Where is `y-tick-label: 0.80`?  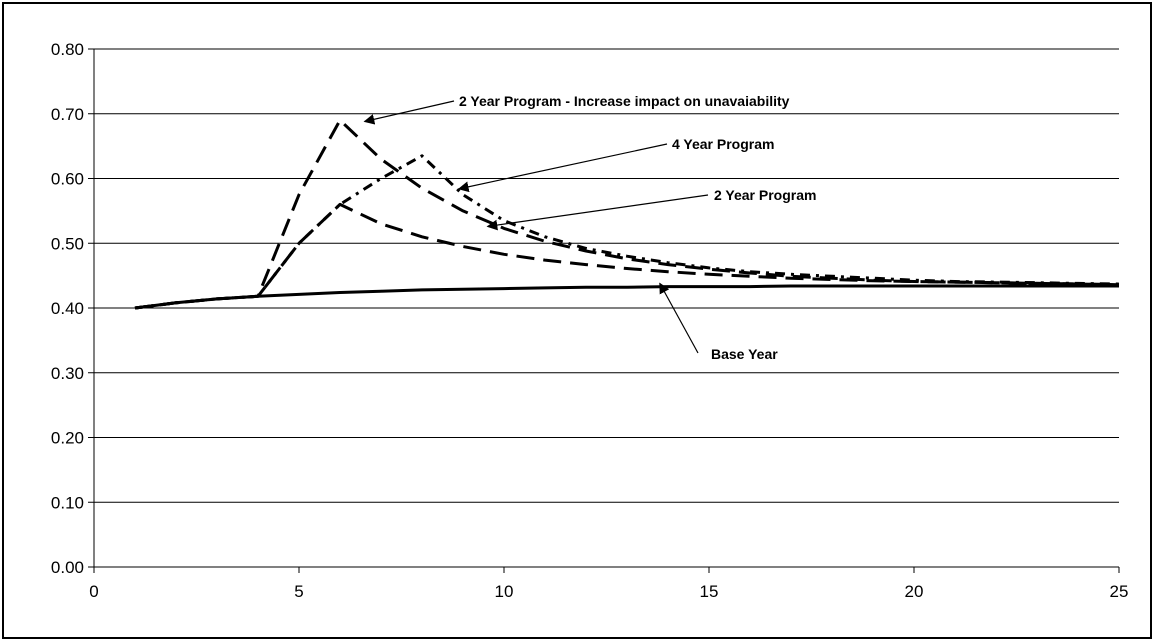
y-tick-label: 0.80 is located at coordinates (67, 49).